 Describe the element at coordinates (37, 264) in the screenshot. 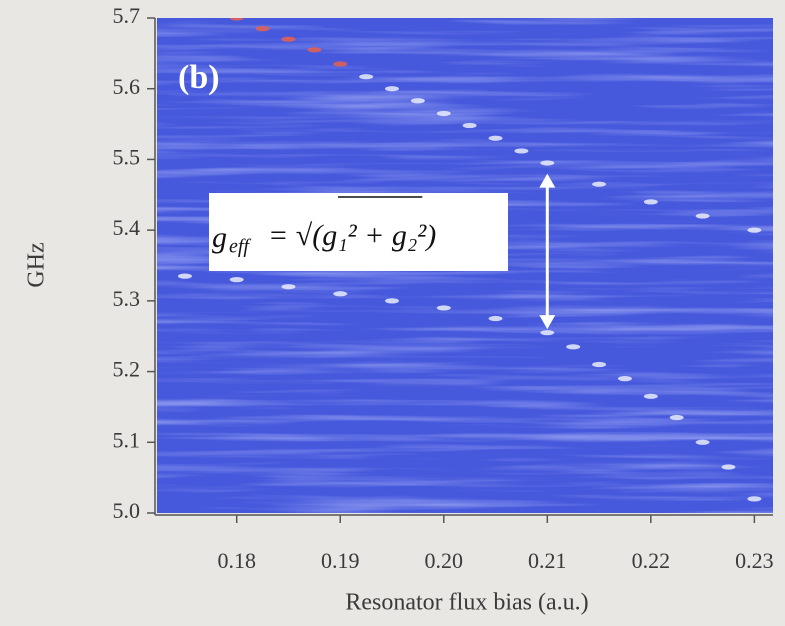

I see `y-axis-title: GHz` at that location.